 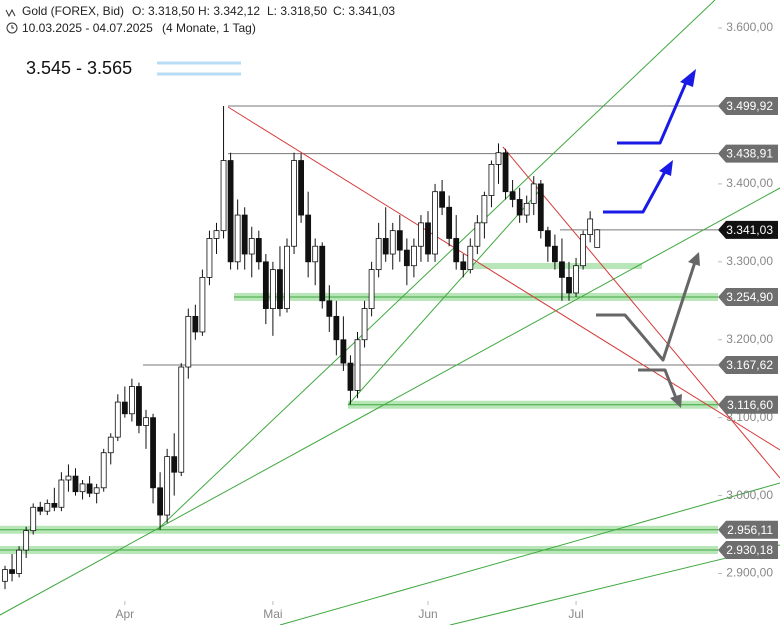 What do you see at coordinates (688, 78) in the screenshot?
I see `arrow-head` at bounding box center [688, 78].